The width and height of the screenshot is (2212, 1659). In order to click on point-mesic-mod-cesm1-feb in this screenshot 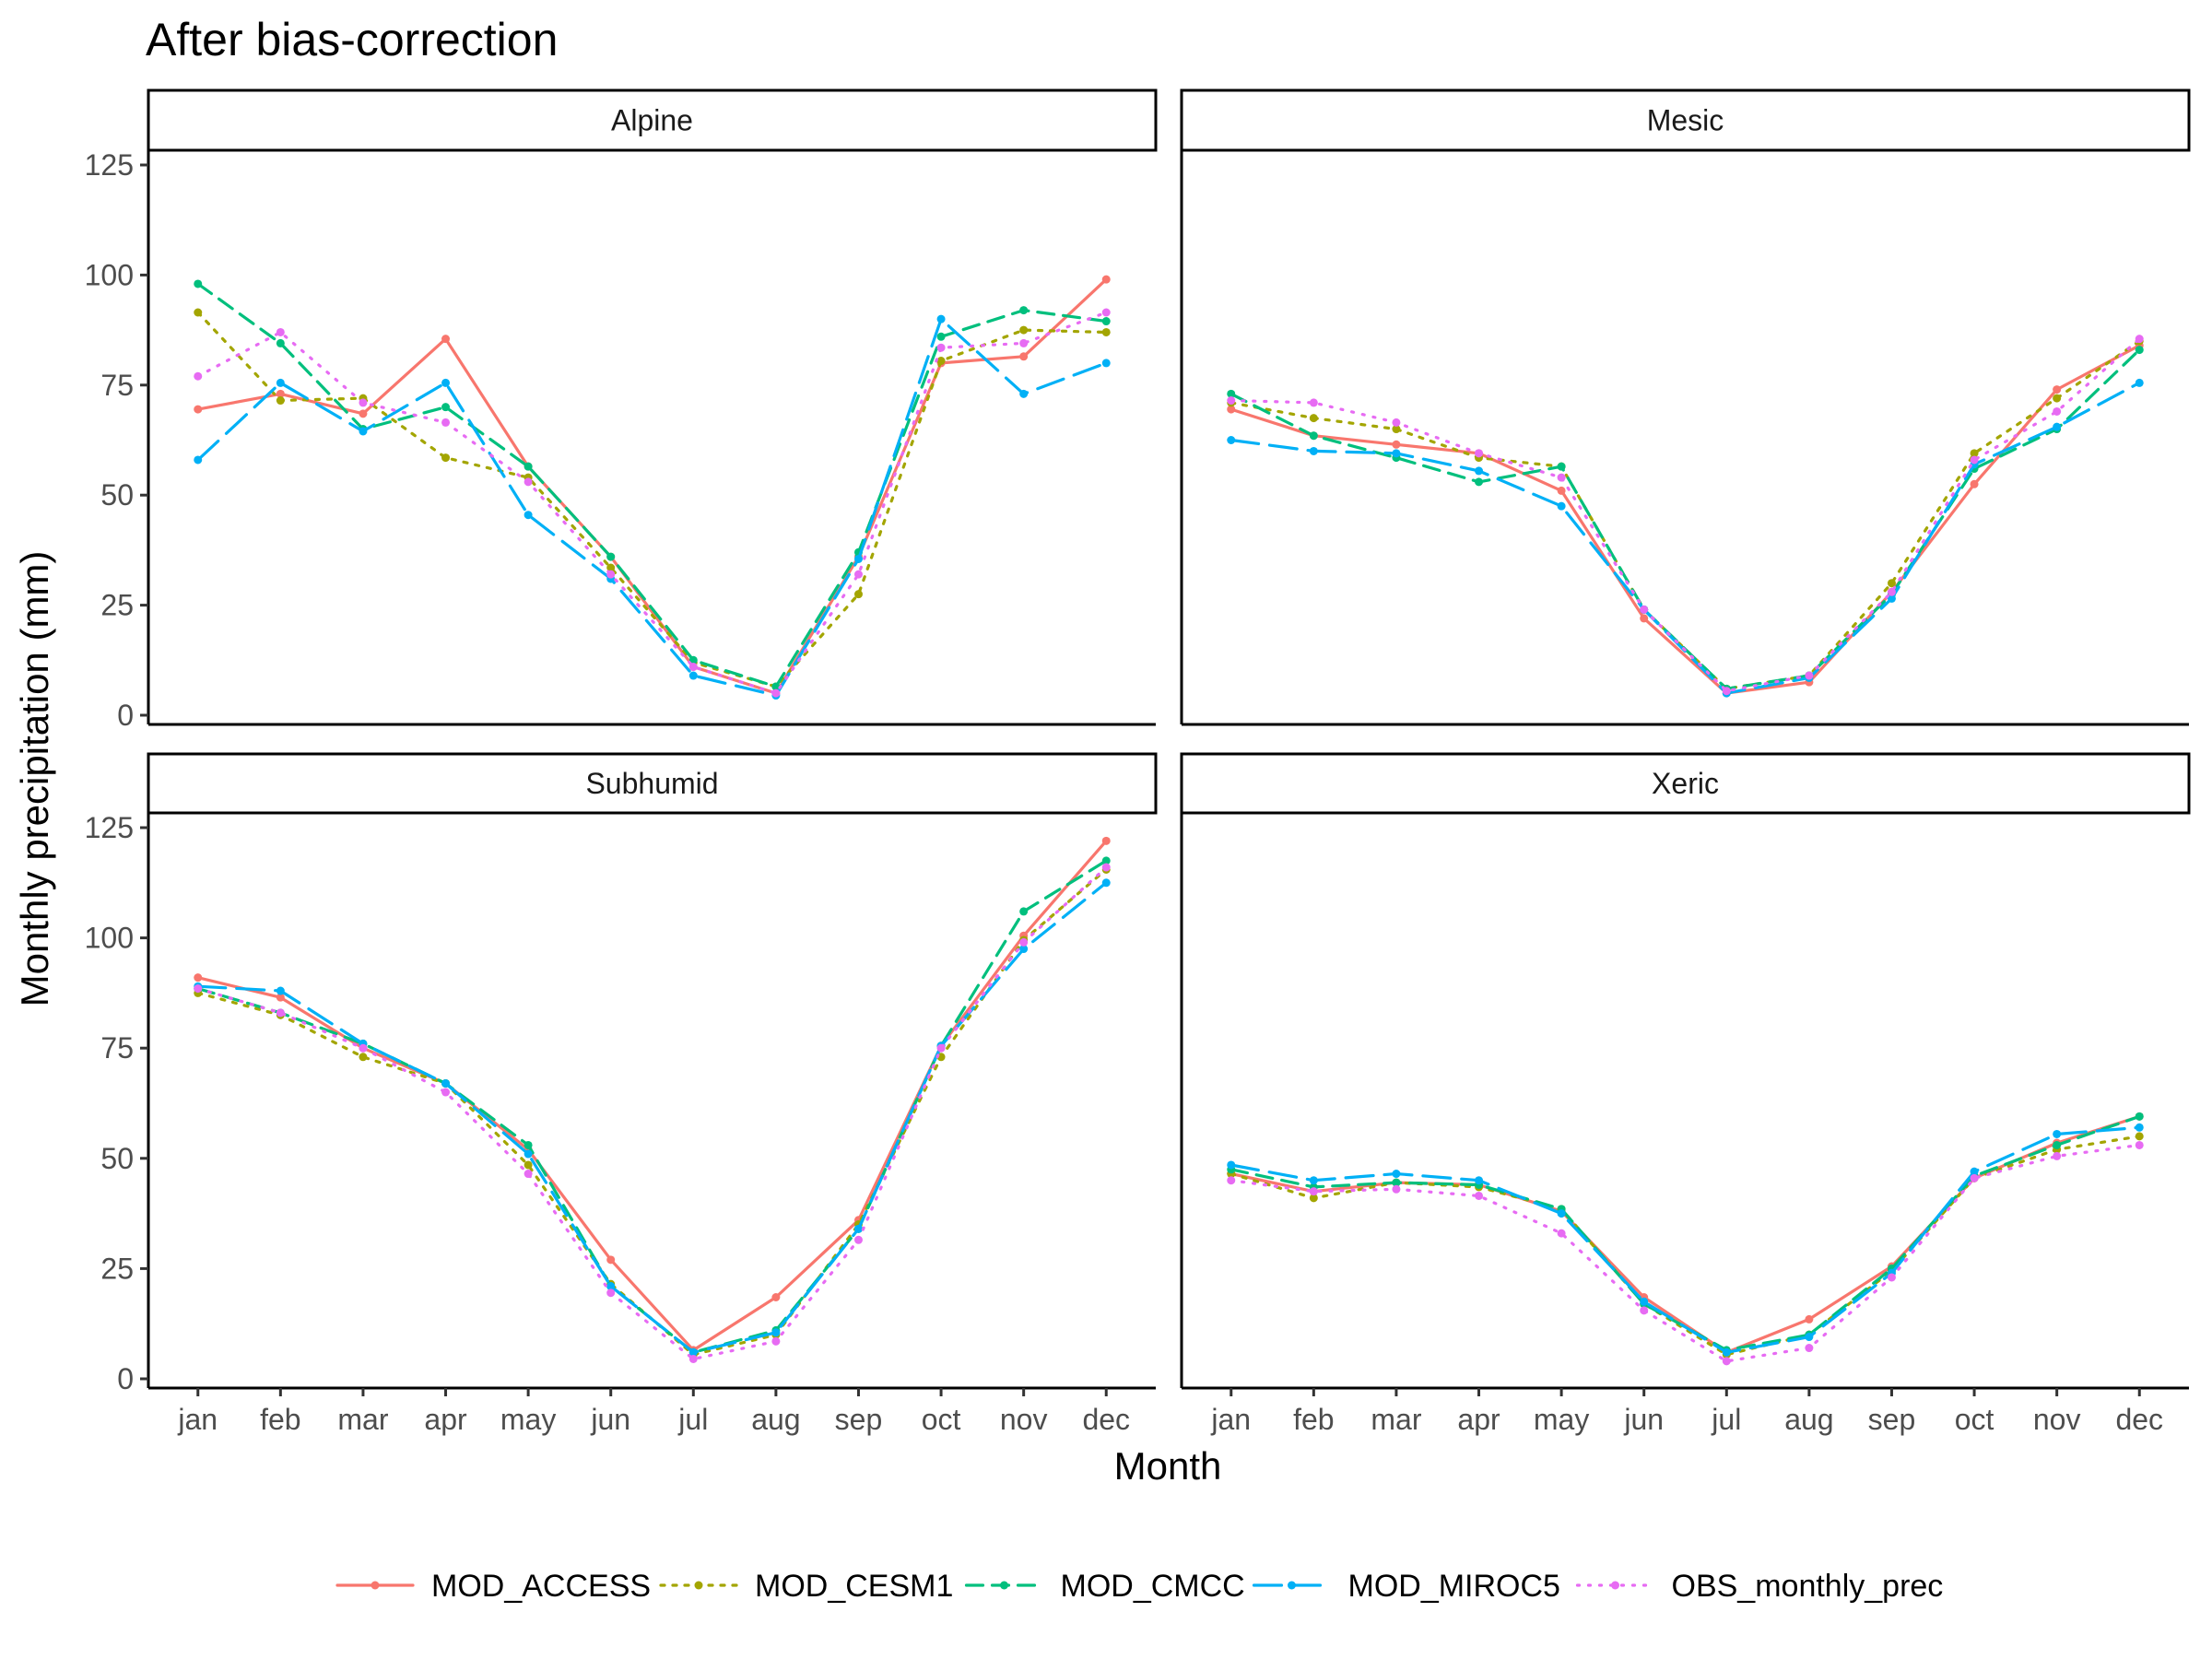, I will do `click(1313, 418)`.